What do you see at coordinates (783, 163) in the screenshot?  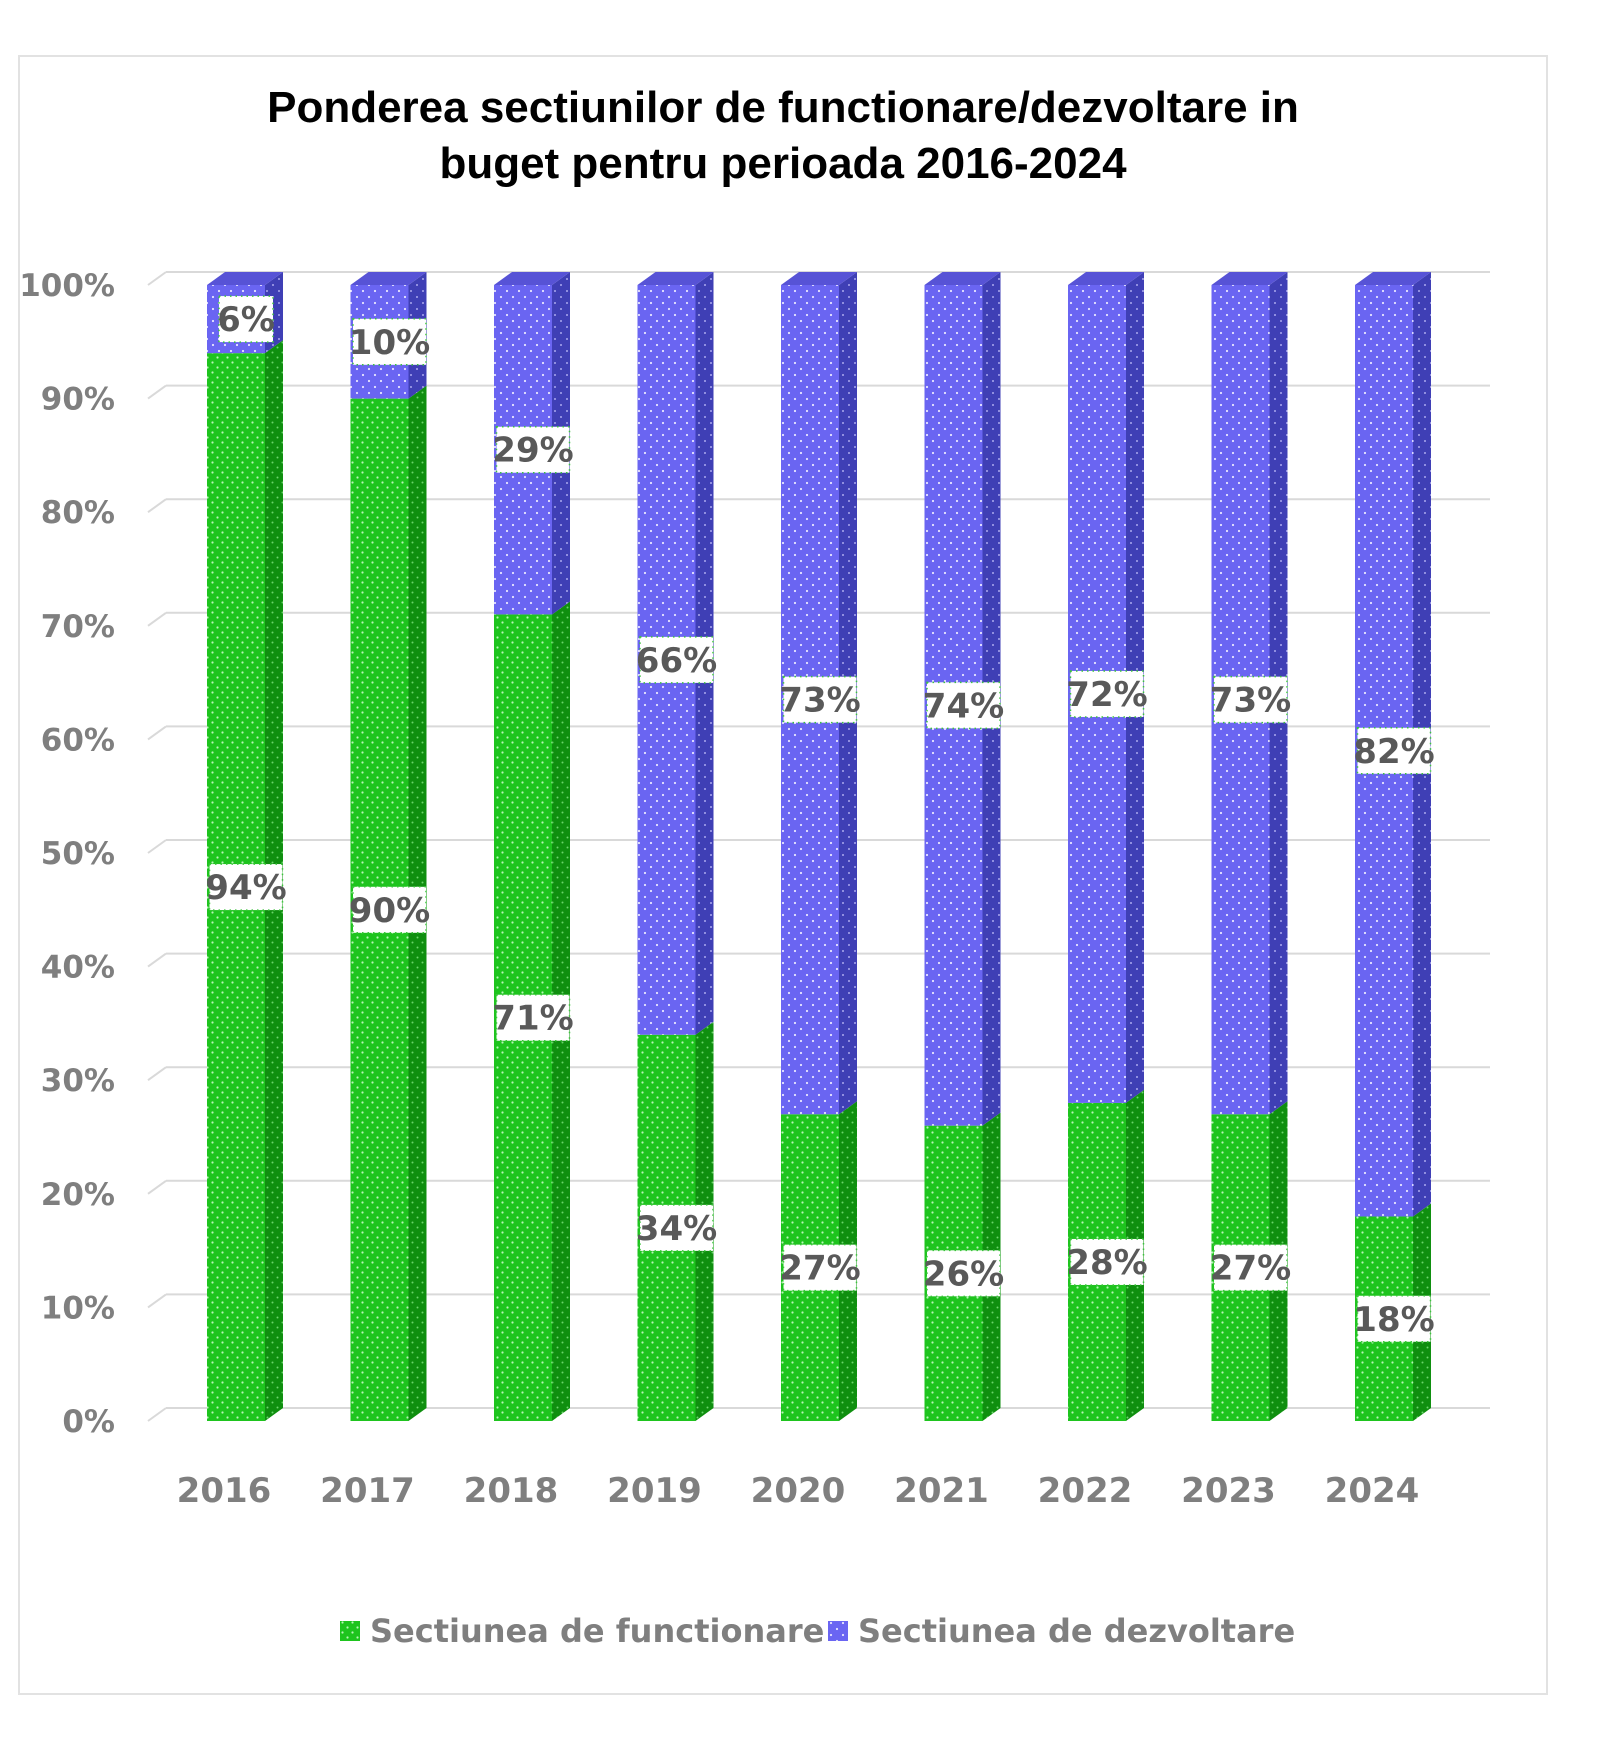 I see `chart-title-line-2: buget pentru perioada 2016-2024` at bounding box center [783, 163].